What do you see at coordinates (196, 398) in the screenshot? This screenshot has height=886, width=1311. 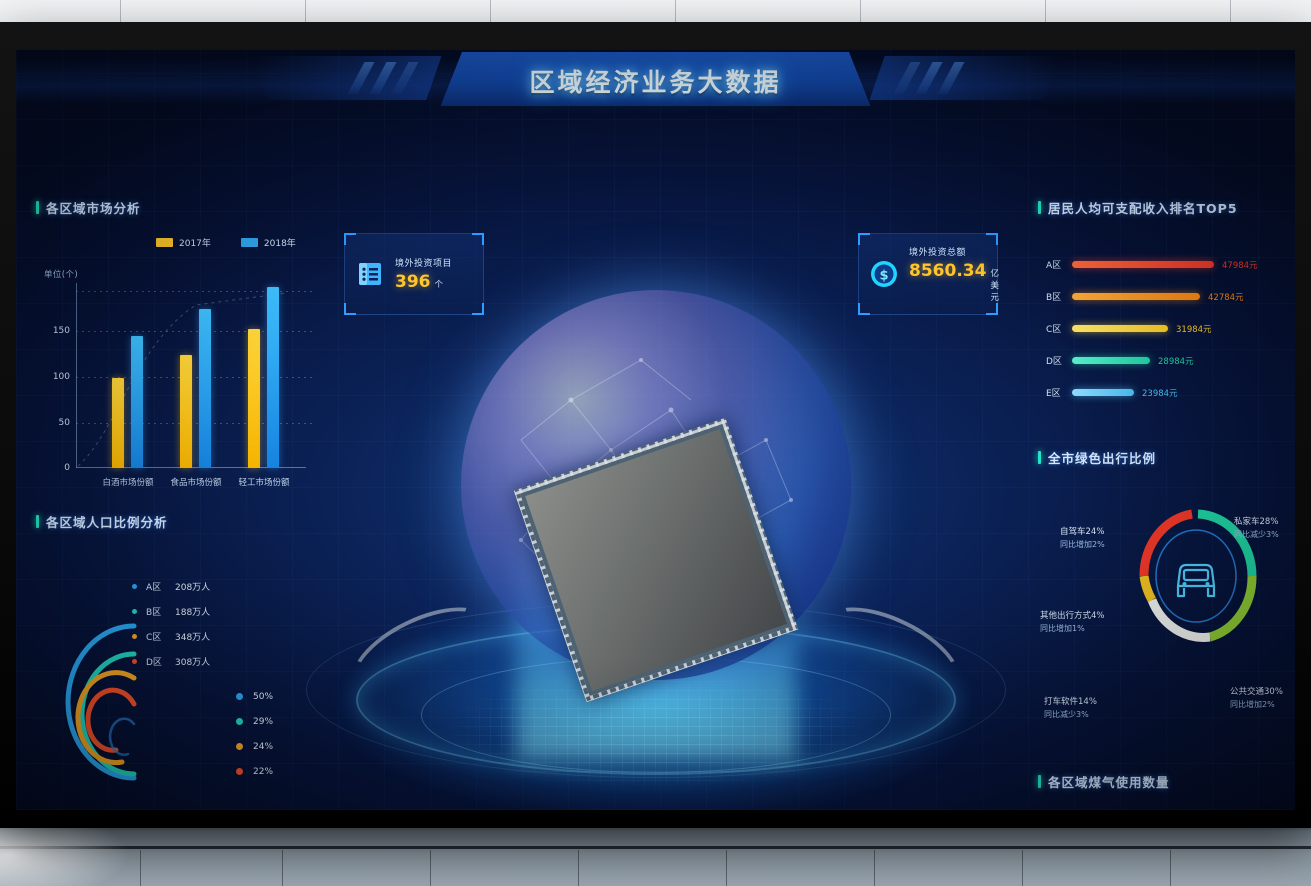 I see `bar-group: 食品市场份额` at bounding box center [196, 398].